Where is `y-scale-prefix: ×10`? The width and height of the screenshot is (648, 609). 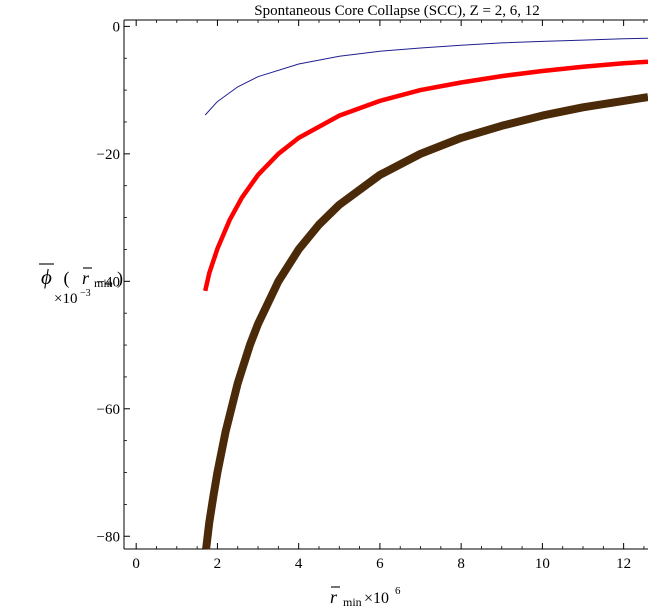 y-scale-prefix: ×10 is located at coordinates (65, 299).